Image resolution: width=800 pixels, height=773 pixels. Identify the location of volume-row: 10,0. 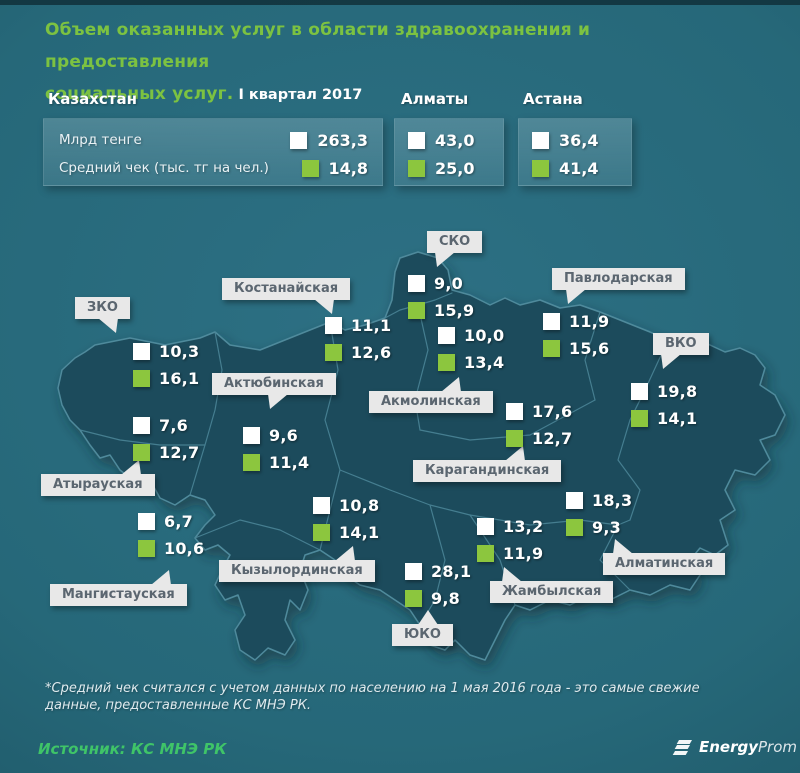
(471, 335).